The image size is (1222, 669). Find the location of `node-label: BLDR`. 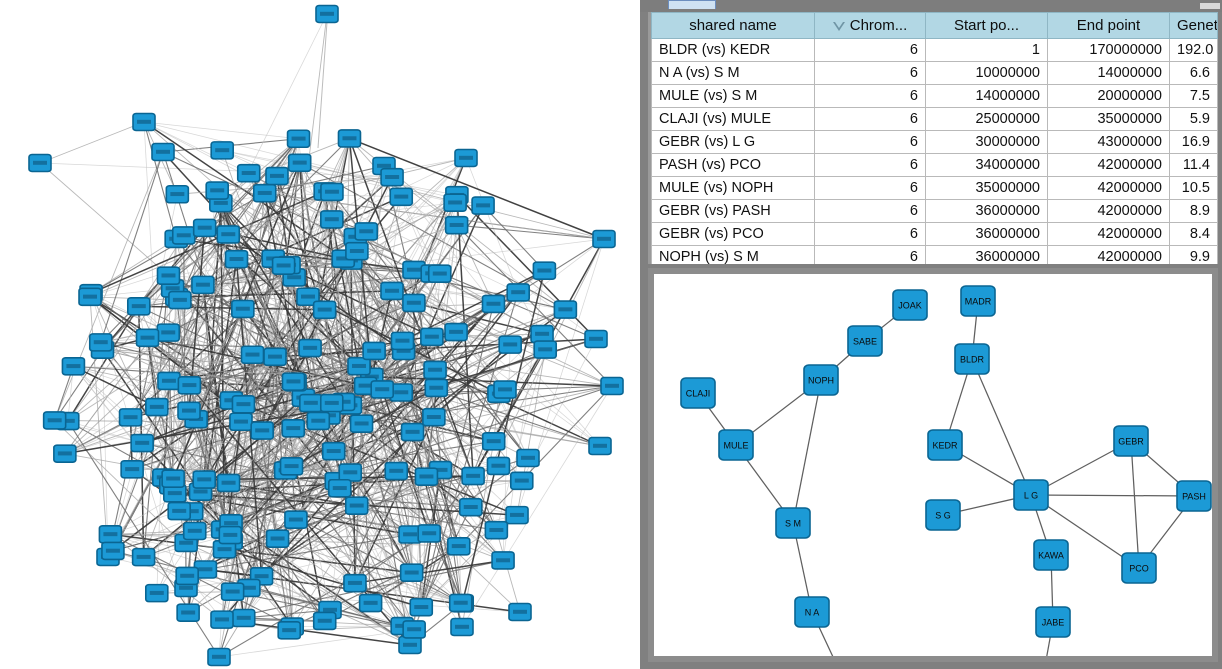

node-label: BLDR is located at coordinates (972, 360).